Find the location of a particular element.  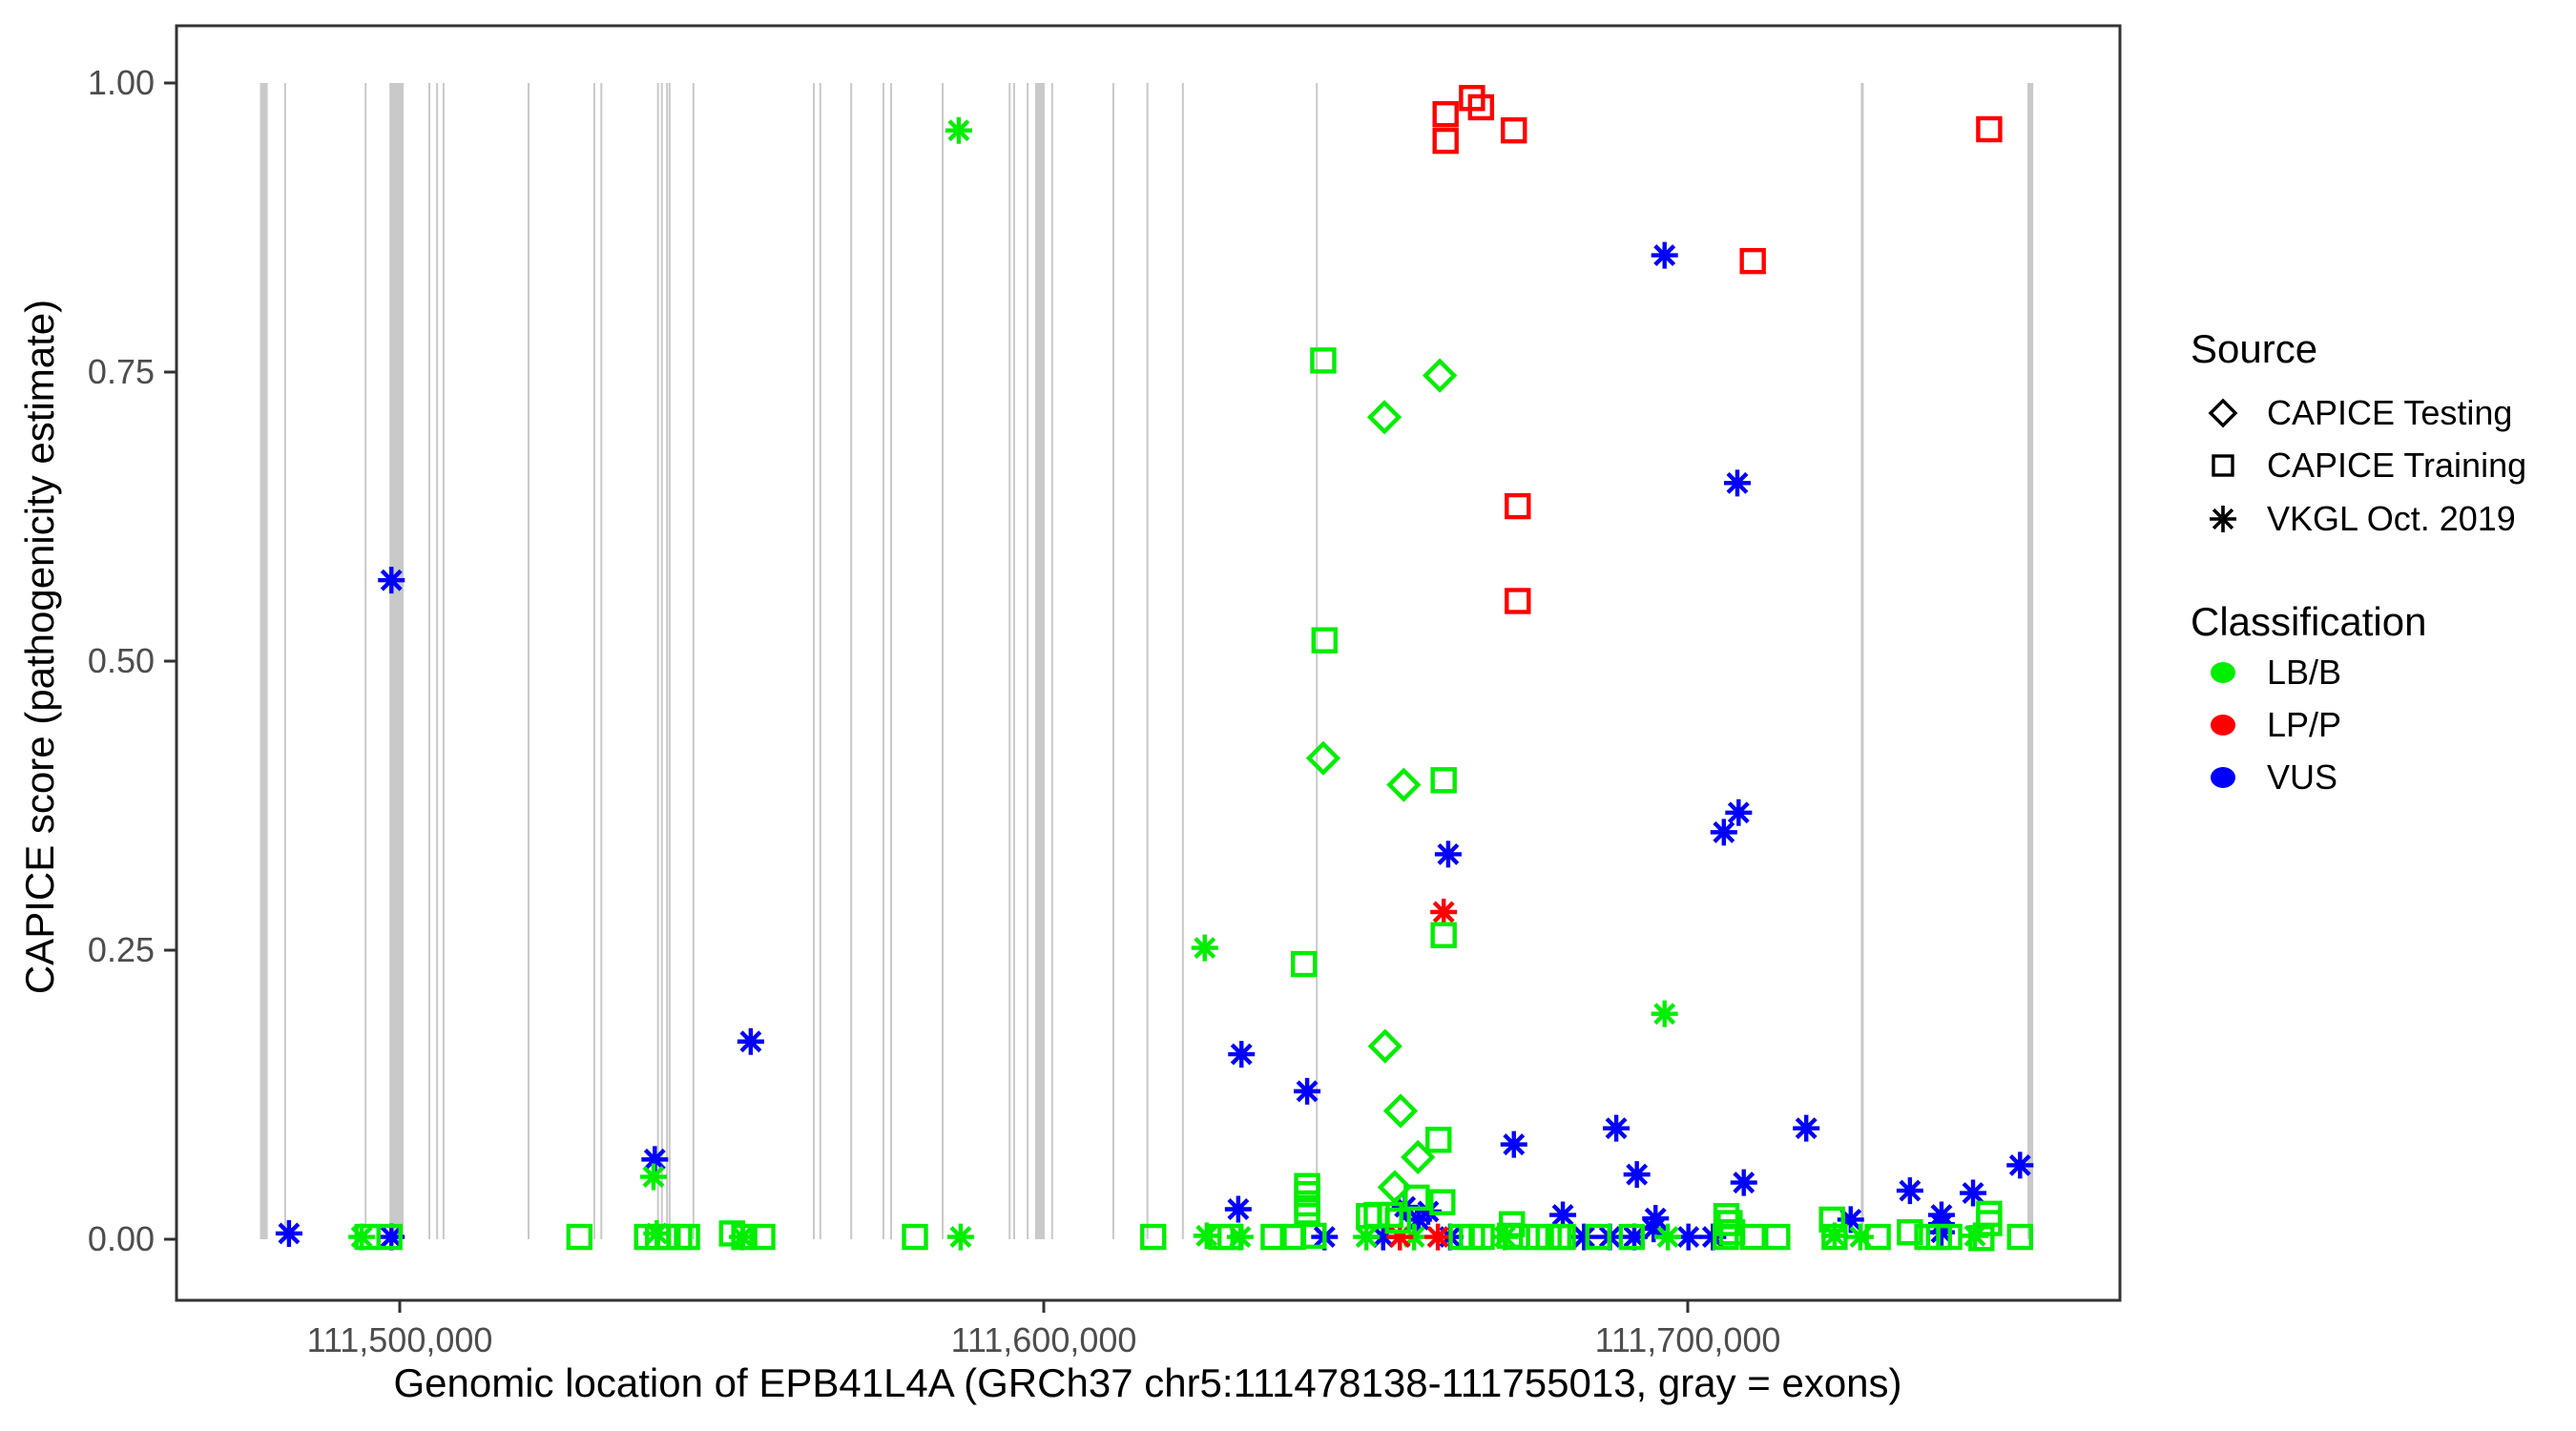

y-tick-label: 0.00 is located at coordinates (121, 1238).